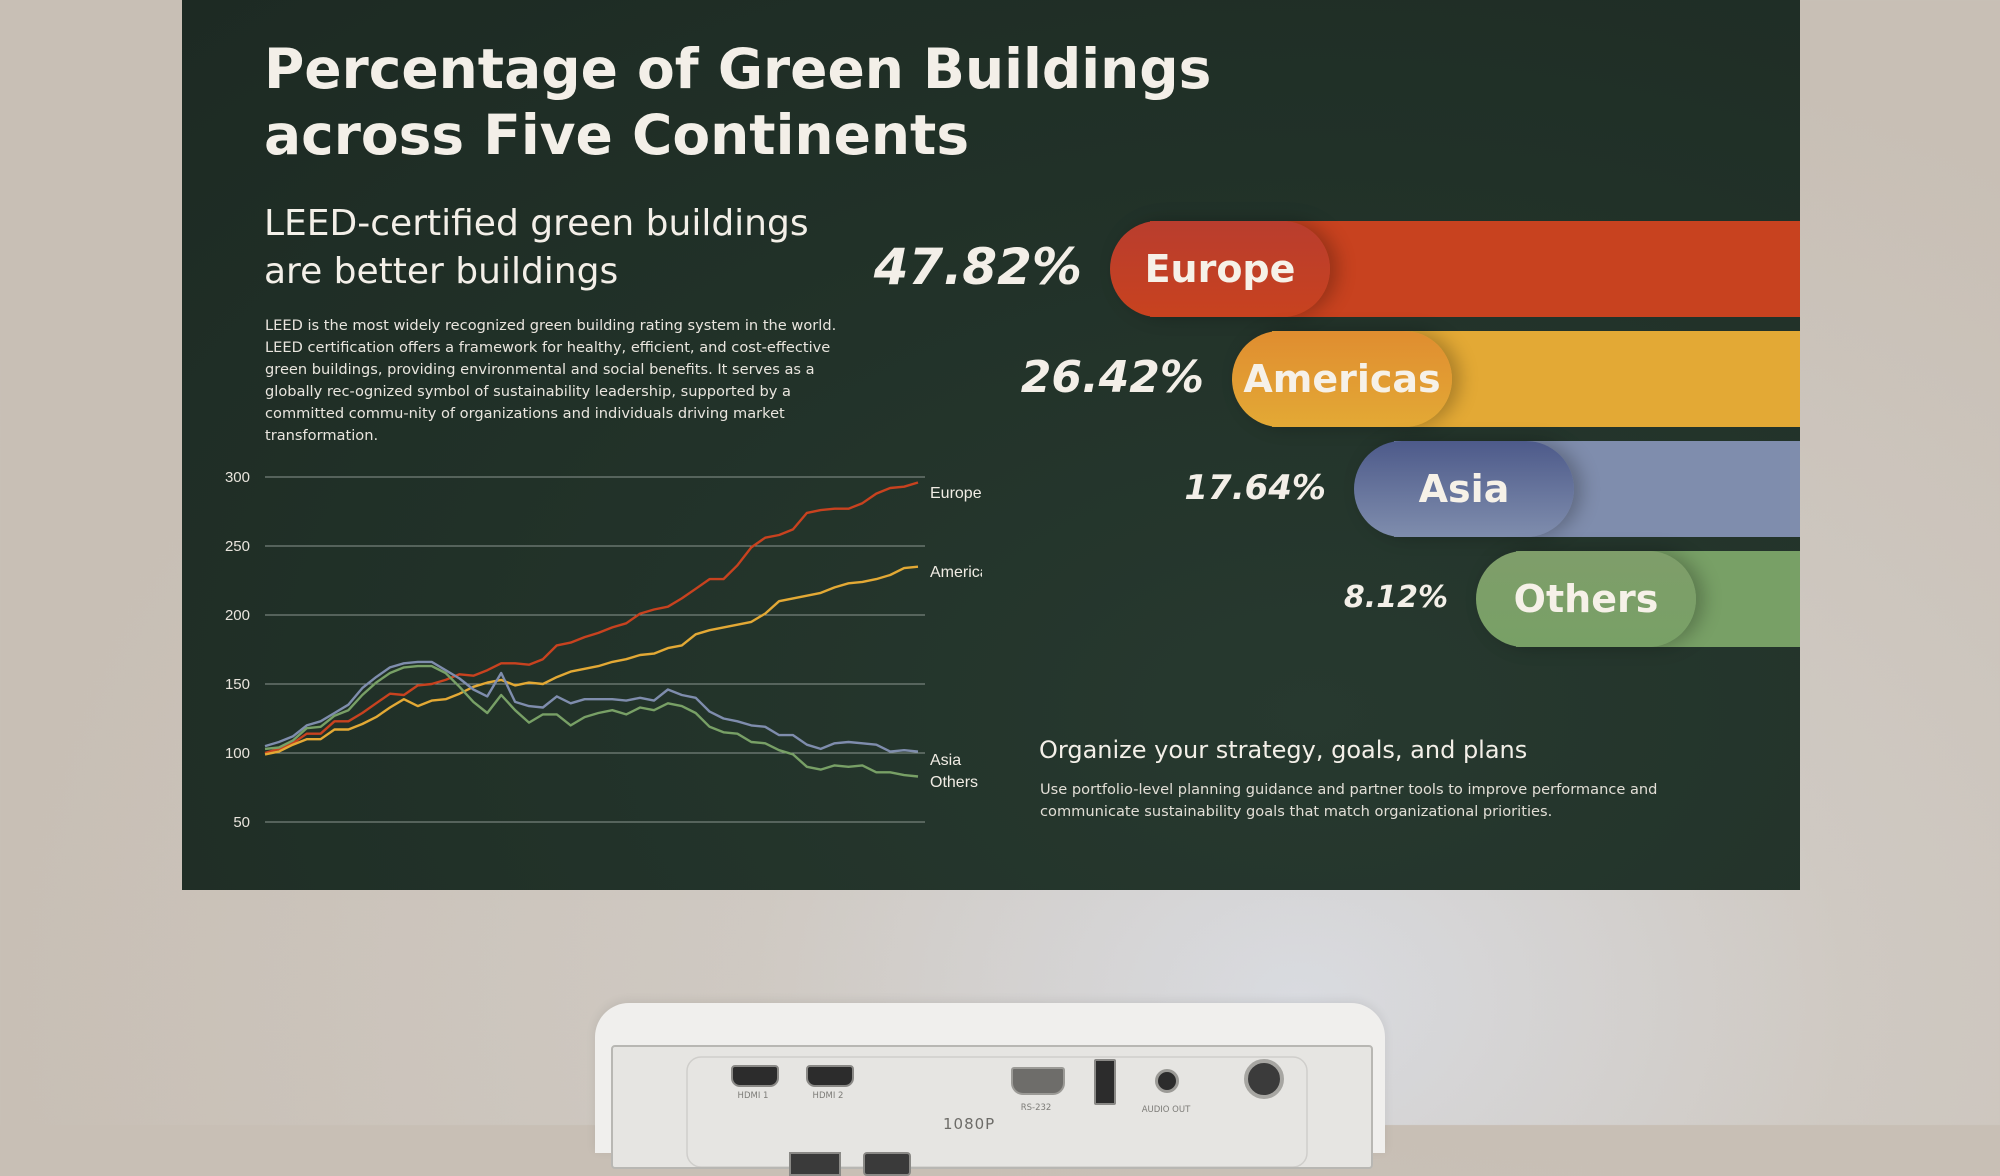  I want to click on bar-label-asia: Asia, so click(1464, 489).